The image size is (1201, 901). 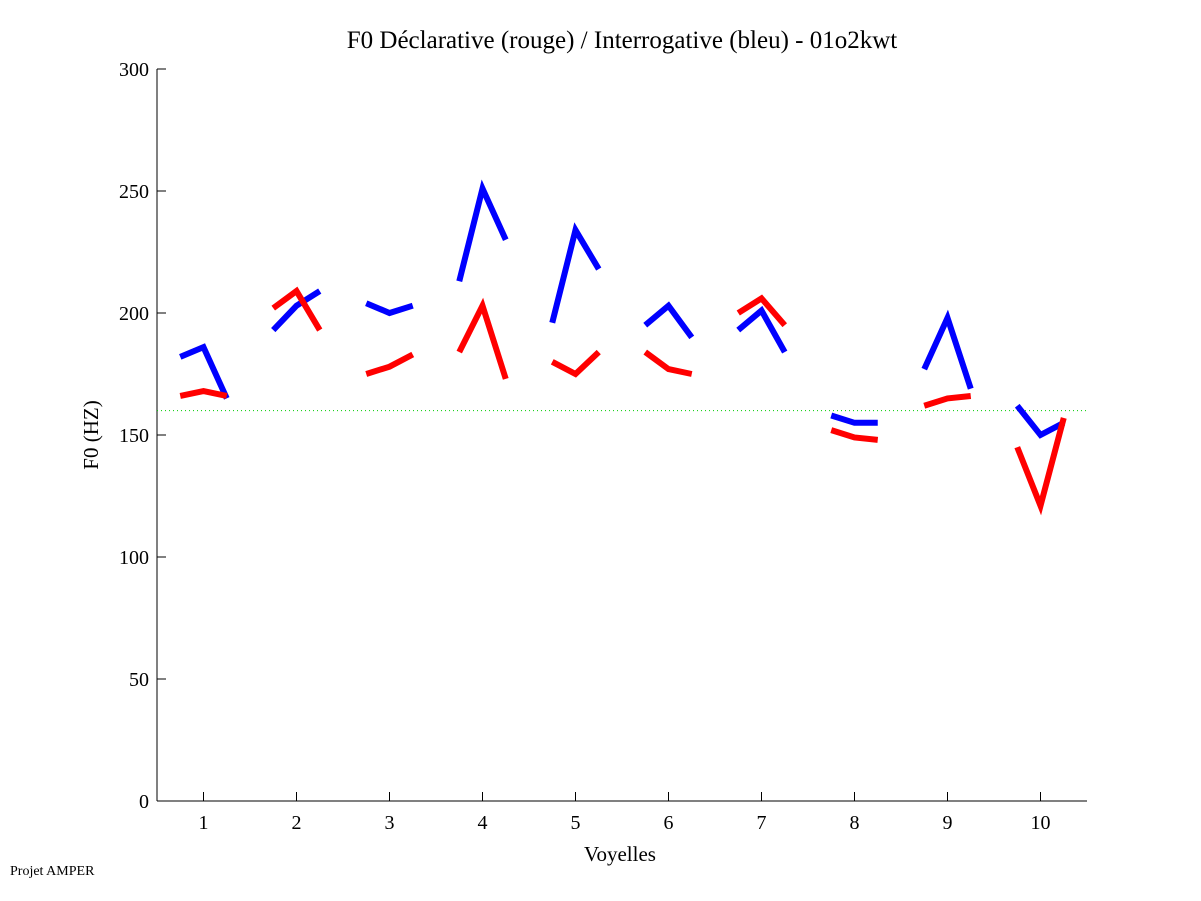 I want to click on x-tick-label: 5, so click(x=576, y=823).